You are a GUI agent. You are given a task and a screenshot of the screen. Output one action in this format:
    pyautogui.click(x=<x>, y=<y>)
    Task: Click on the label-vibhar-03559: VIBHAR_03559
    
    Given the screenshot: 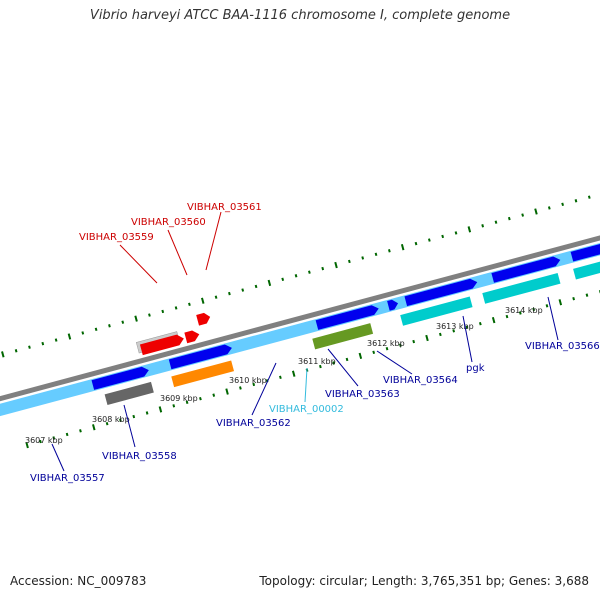 What is the action you would take?
    pyautogui.click(x=116, y=237)
    